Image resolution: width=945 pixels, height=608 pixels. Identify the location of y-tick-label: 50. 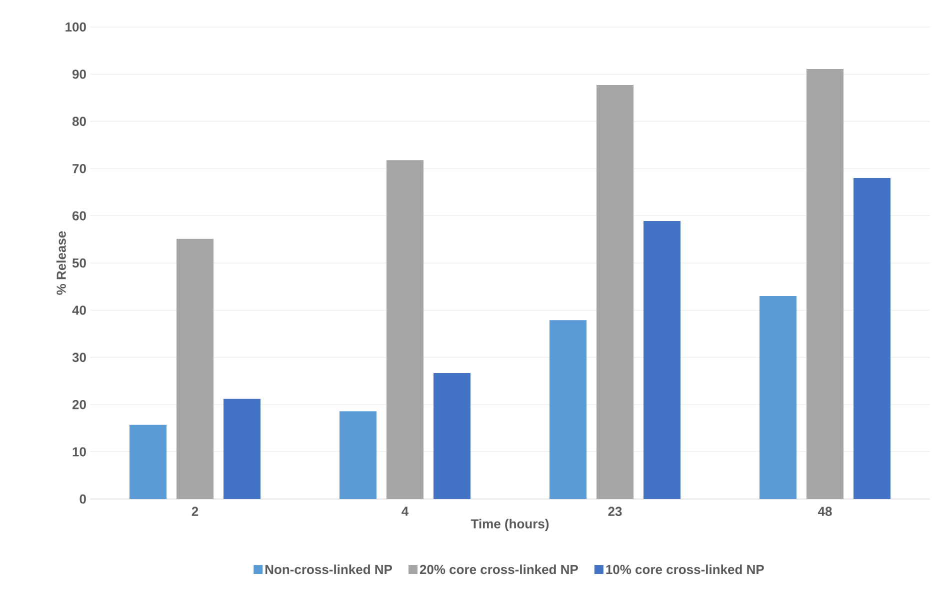
(79, 263).